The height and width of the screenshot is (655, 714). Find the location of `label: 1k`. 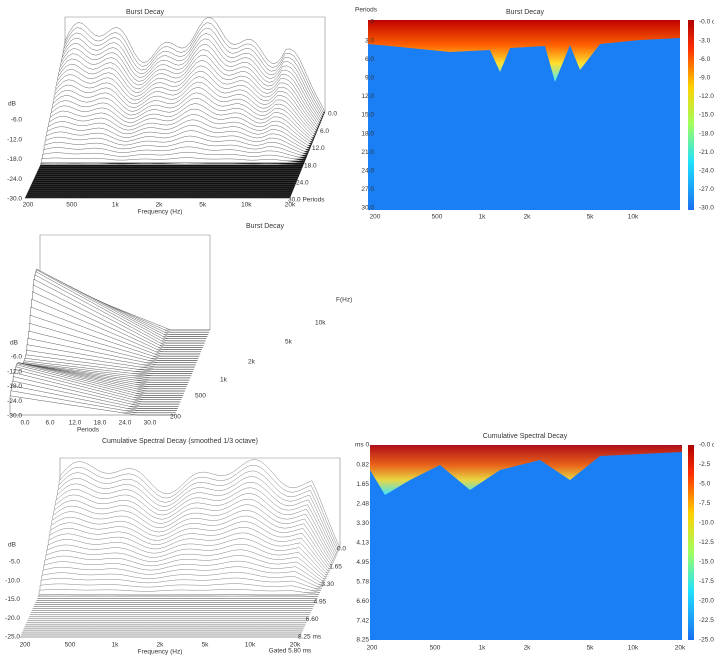

label: 1k is located at coordinates (483, 648).